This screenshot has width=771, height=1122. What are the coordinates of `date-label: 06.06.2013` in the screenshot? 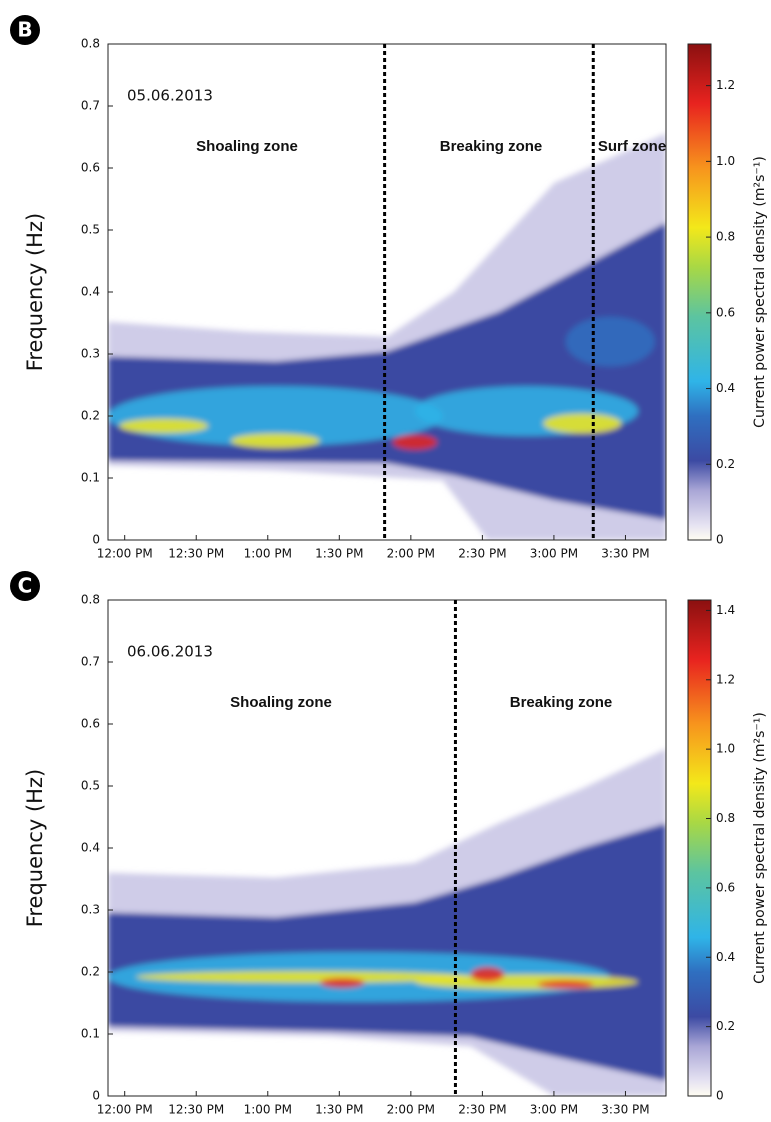 It's located at (170, 652).